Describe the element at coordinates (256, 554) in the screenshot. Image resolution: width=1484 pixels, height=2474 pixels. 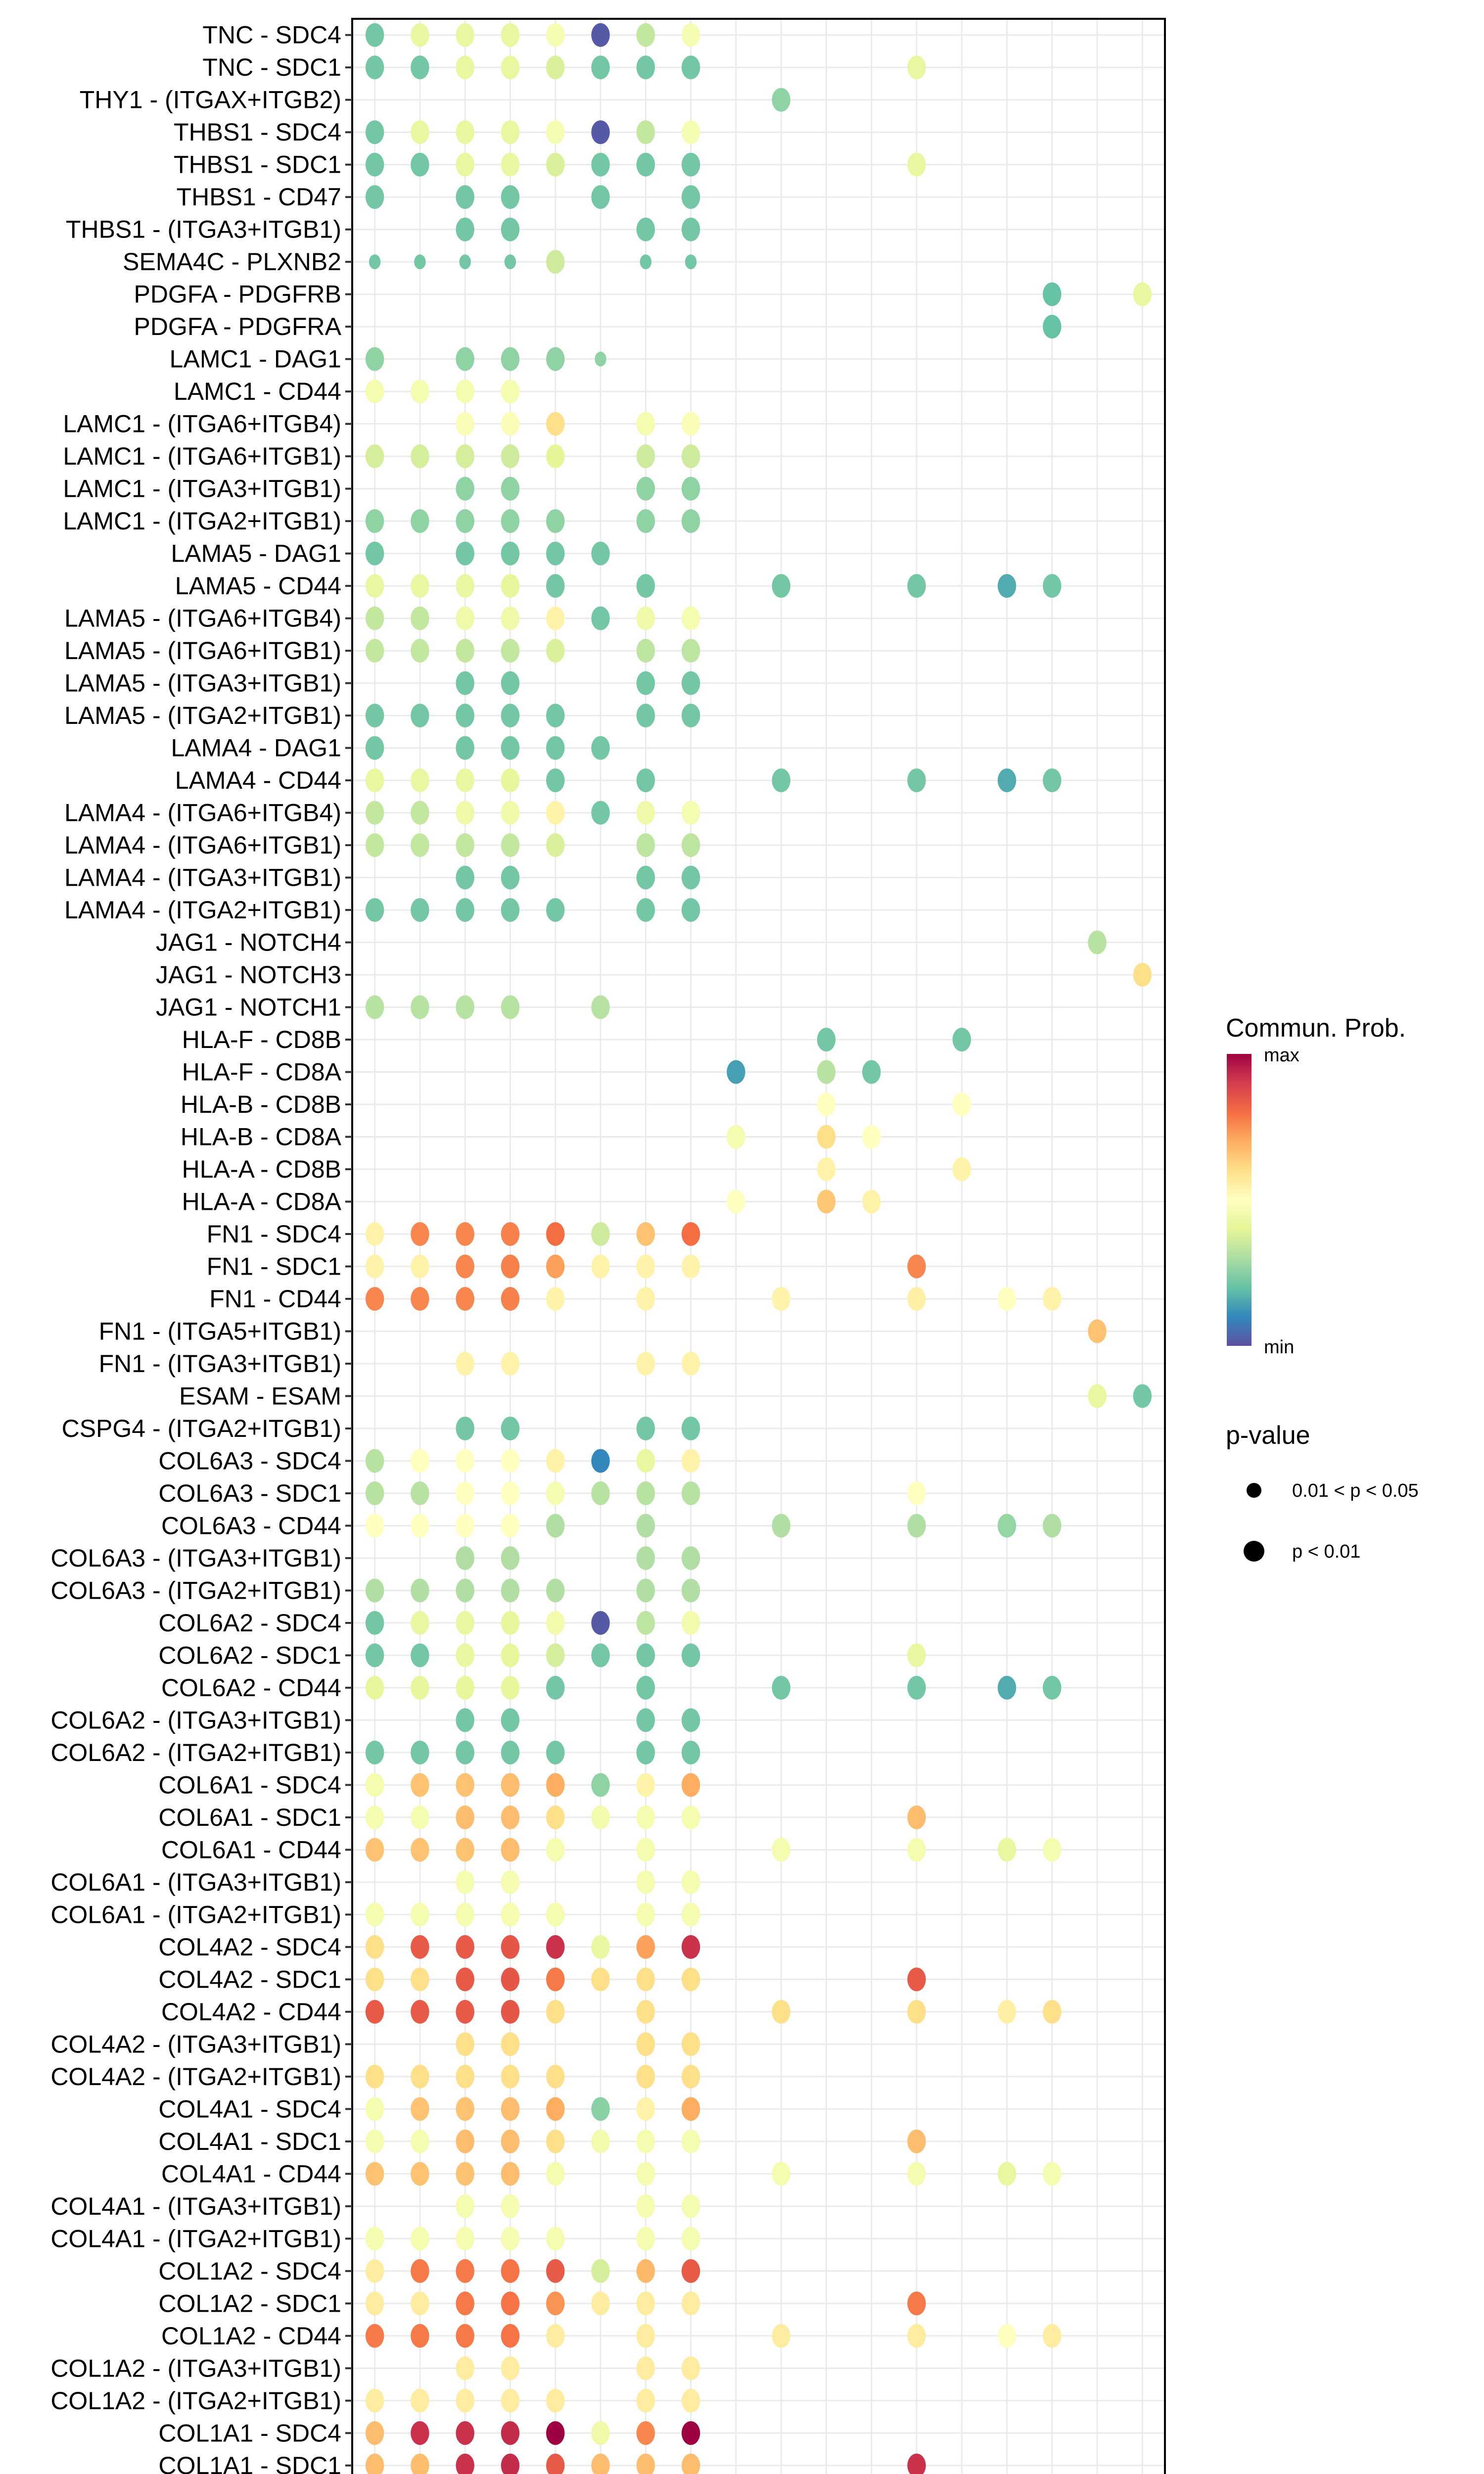
I see `y-tick-label: LAMA5 - DAG1` at that location.